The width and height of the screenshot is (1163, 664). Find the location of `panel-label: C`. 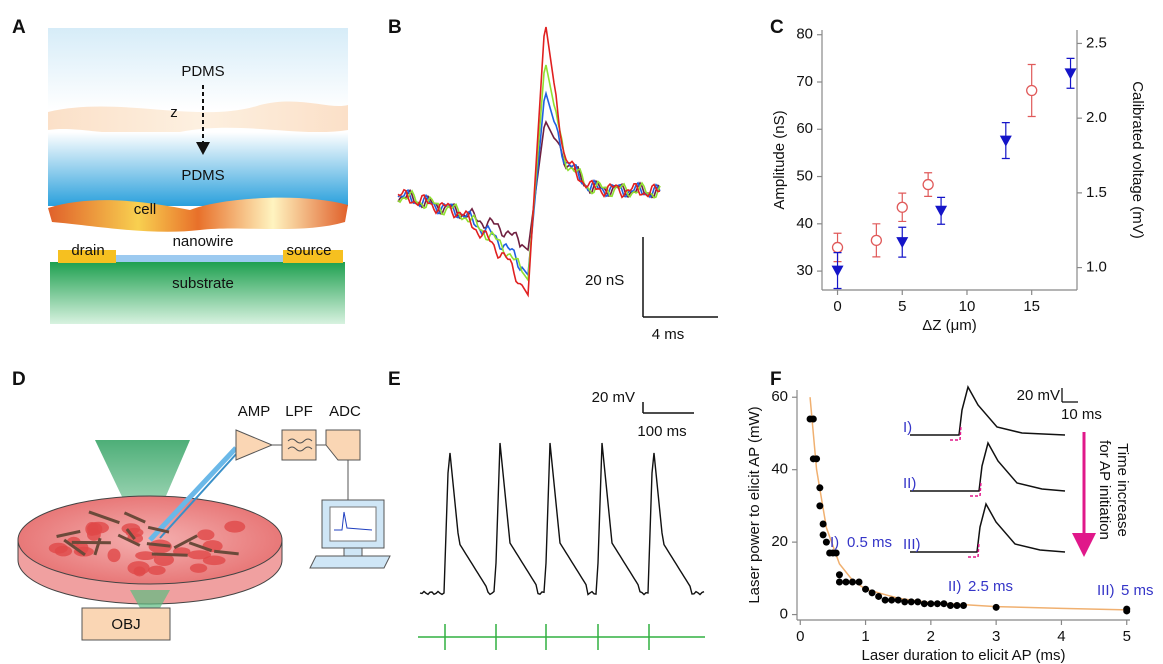

panel-label: C is located at coordinates (777, 27).